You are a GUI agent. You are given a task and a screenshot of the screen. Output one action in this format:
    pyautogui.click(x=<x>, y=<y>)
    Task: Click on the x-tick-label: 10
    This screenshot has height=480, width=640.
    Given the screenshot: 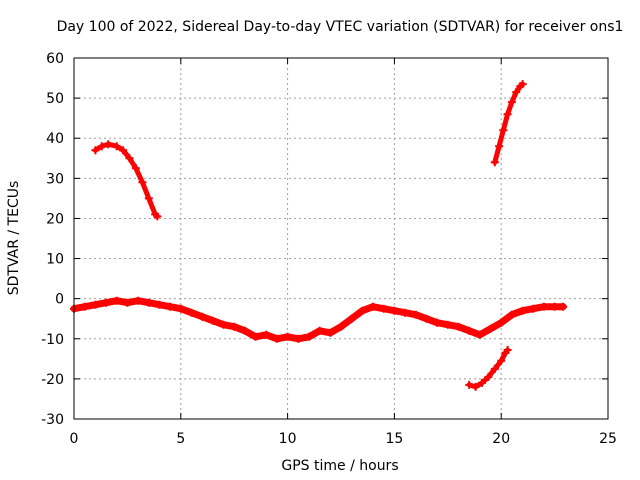 What is the action you would take?
    pyautogui.click(x=288, y=439)
    